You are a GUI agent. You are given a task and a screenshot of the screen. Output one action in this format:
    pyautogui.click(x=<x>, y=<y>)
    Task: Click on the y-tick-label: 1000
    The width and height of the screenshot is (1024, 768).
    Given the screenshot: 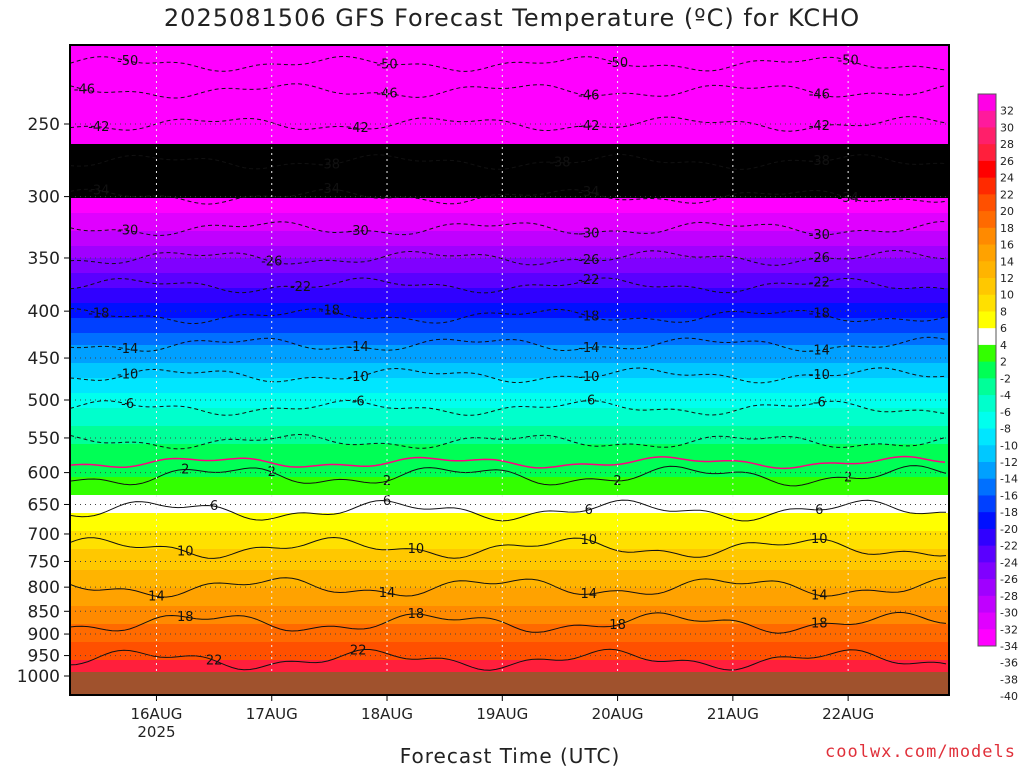 What is the action you would take?
    pyautogui.click(x=38, y=677)
    